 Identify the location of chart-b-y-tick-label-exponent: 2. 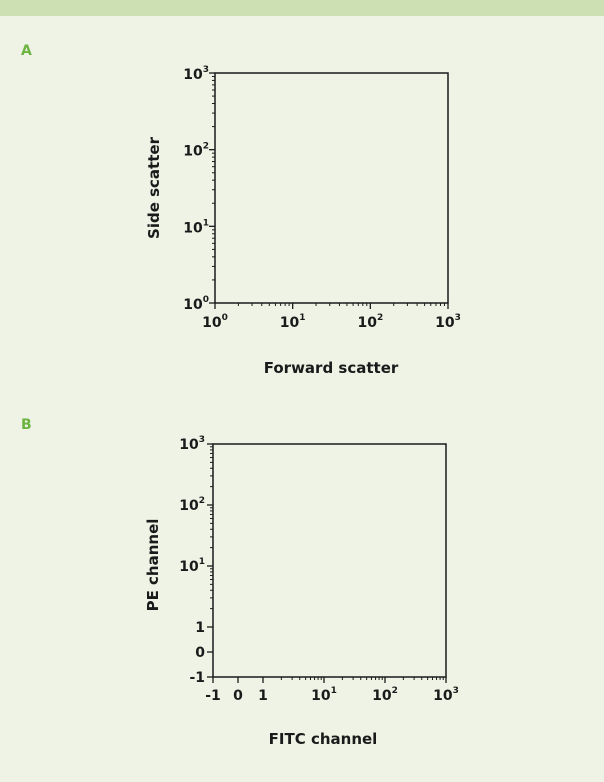
(202, 501).